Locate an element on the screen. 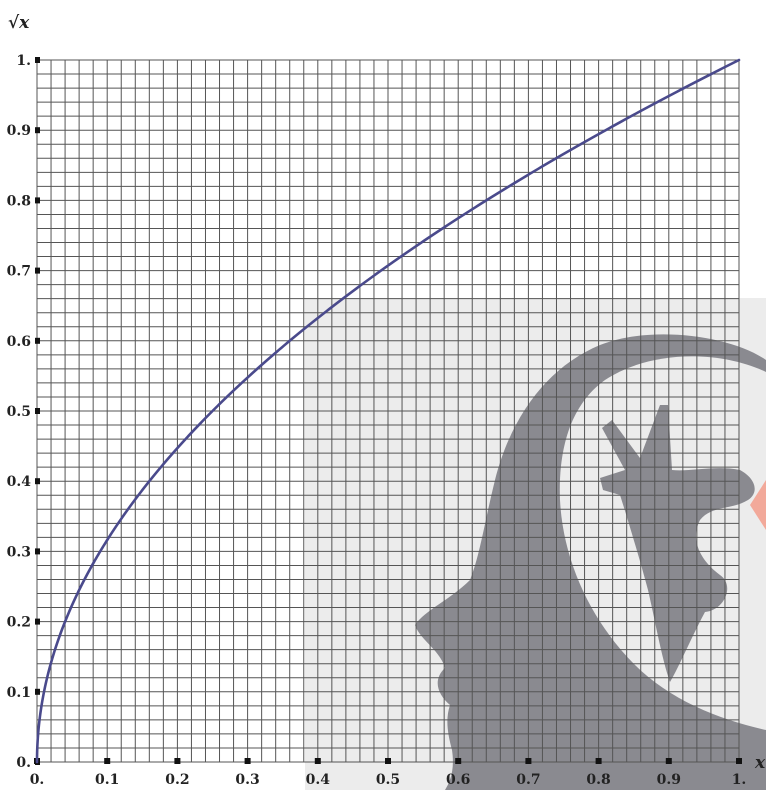  x-tick-label: 0.9 is located at coordinates (669, 780).